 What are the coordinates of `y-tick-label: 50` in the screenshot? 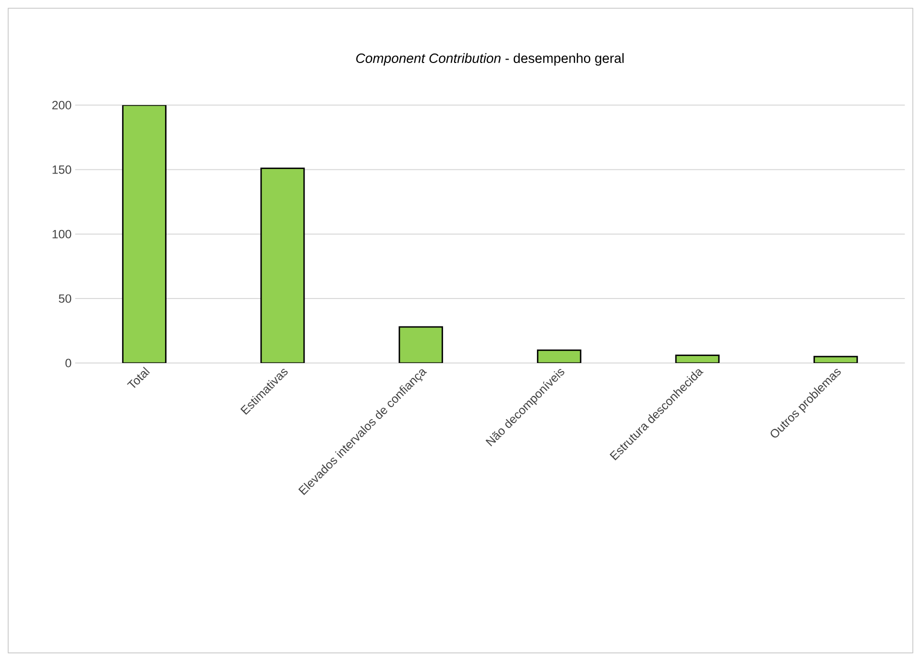 It's located at (65, 298).